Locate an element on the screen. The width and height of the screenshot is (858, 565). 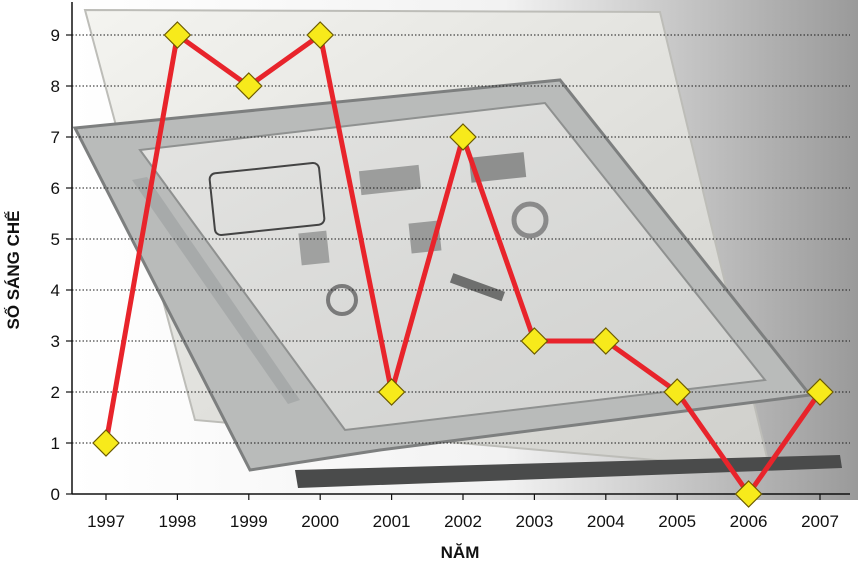
x-tick-label: 2001 is located at coordinates (392, 521).